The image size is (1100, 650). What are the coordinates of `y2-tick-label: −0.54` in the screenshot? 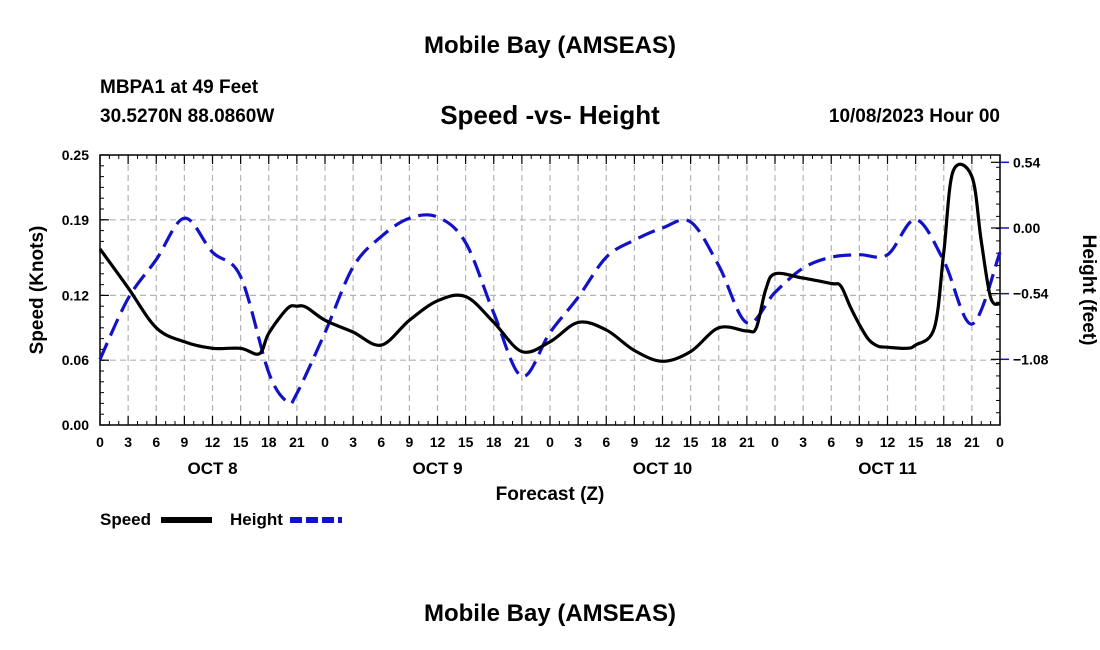 It's located at (1031, 294).